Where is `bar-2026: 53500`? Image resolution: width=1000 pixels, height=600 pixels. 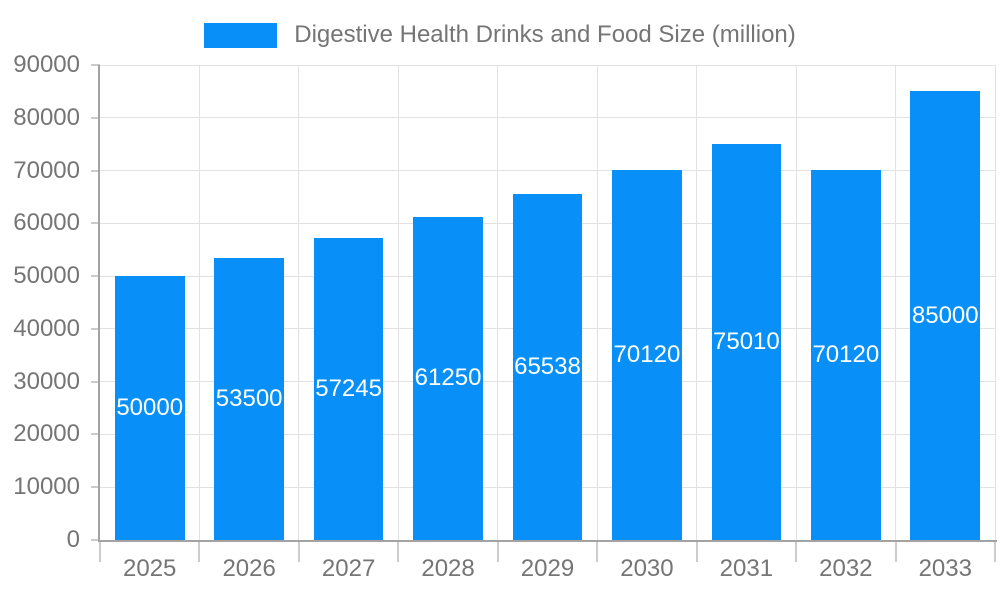 bar-2026: 53500 is located at coordinates (249, 398).